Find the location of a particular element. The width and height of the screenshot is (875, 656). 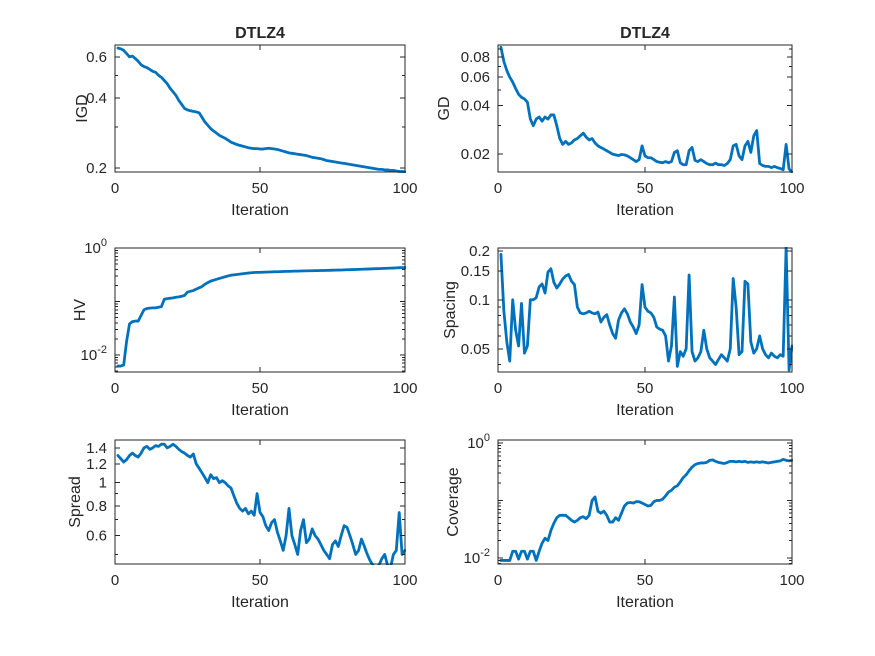

igd-axes-box is located at coordinates (260, 108).